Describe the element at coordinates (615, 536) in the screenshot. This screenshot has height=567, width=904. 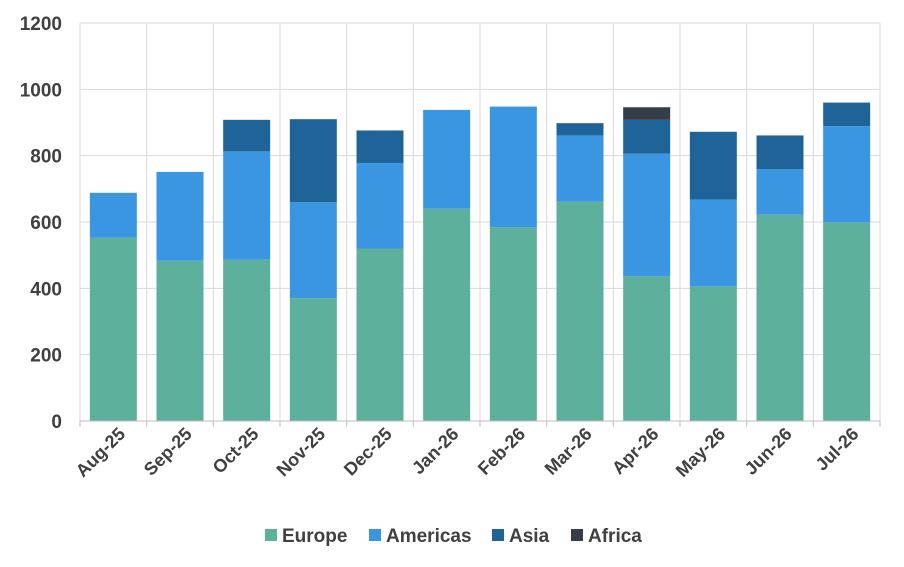
I see `legend-label: Africa` at that location.